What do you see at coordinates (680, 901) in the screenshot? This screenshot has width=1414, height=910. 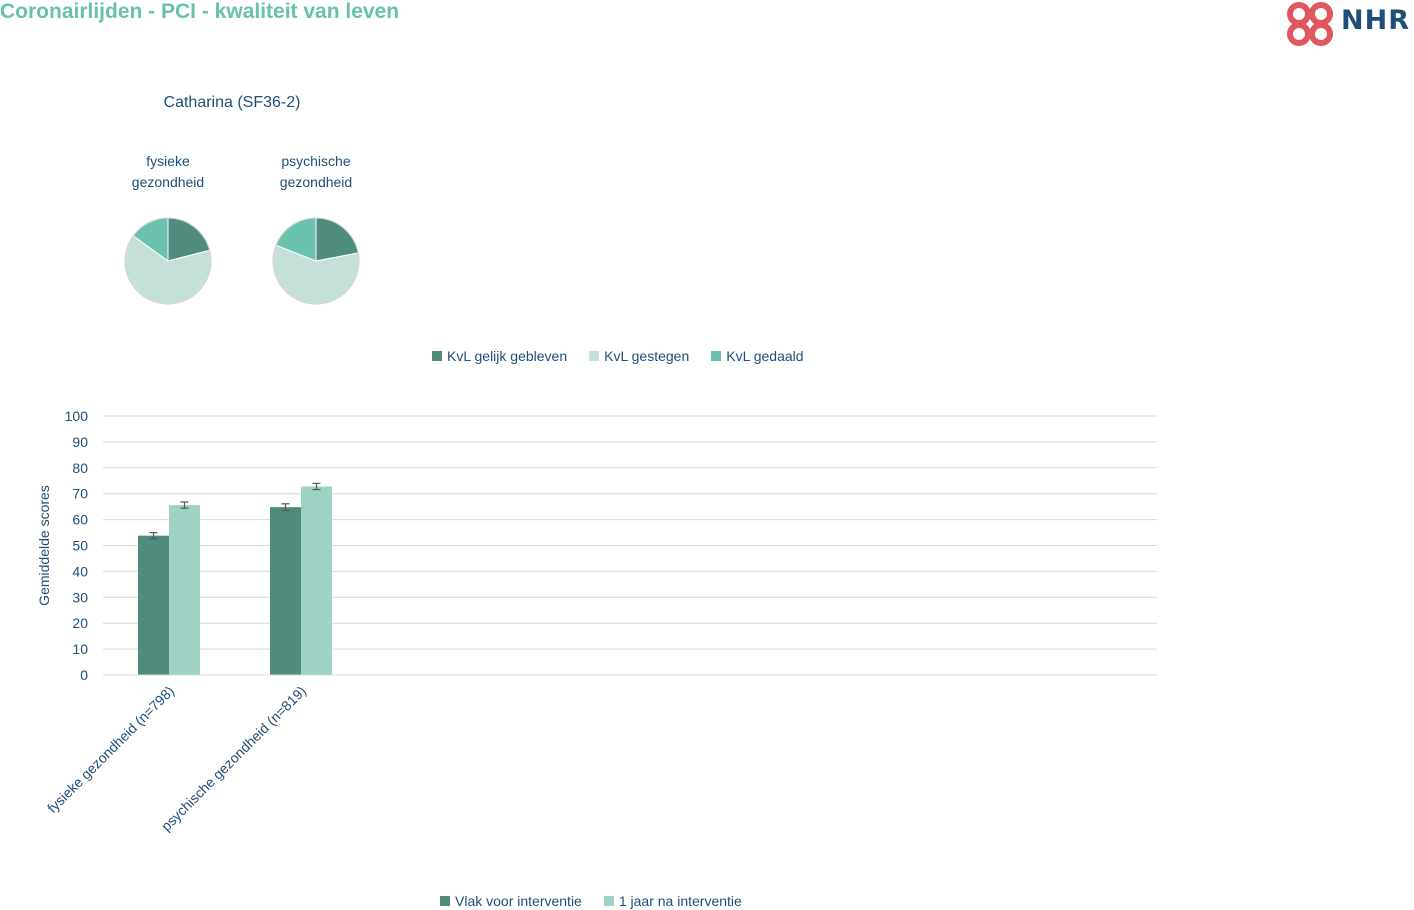 I see `legend-label: 1 jaar na interventie` at bounding box center [680, 901].